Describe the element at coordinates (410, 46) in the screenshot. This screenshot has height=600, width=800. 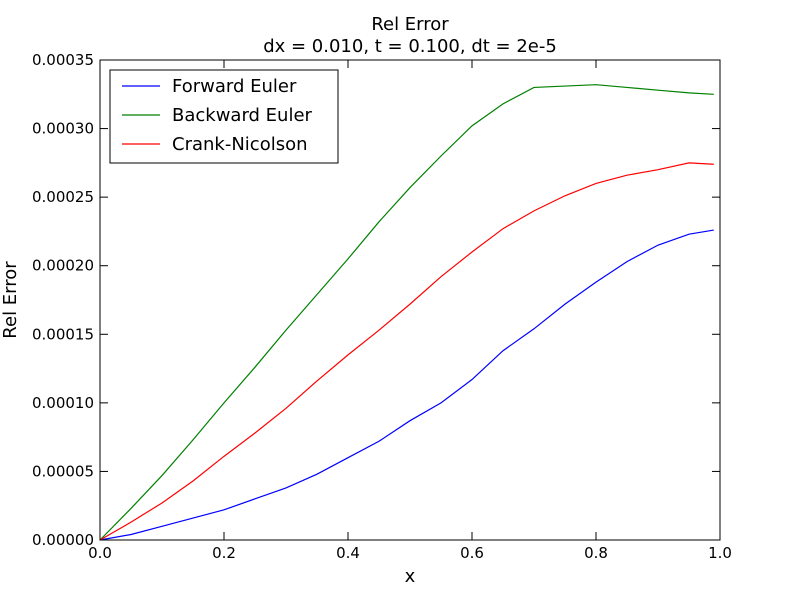
I see `chart-subtitle: dx = 0.010, t = 0.100, dt = 2e-5` at that location.